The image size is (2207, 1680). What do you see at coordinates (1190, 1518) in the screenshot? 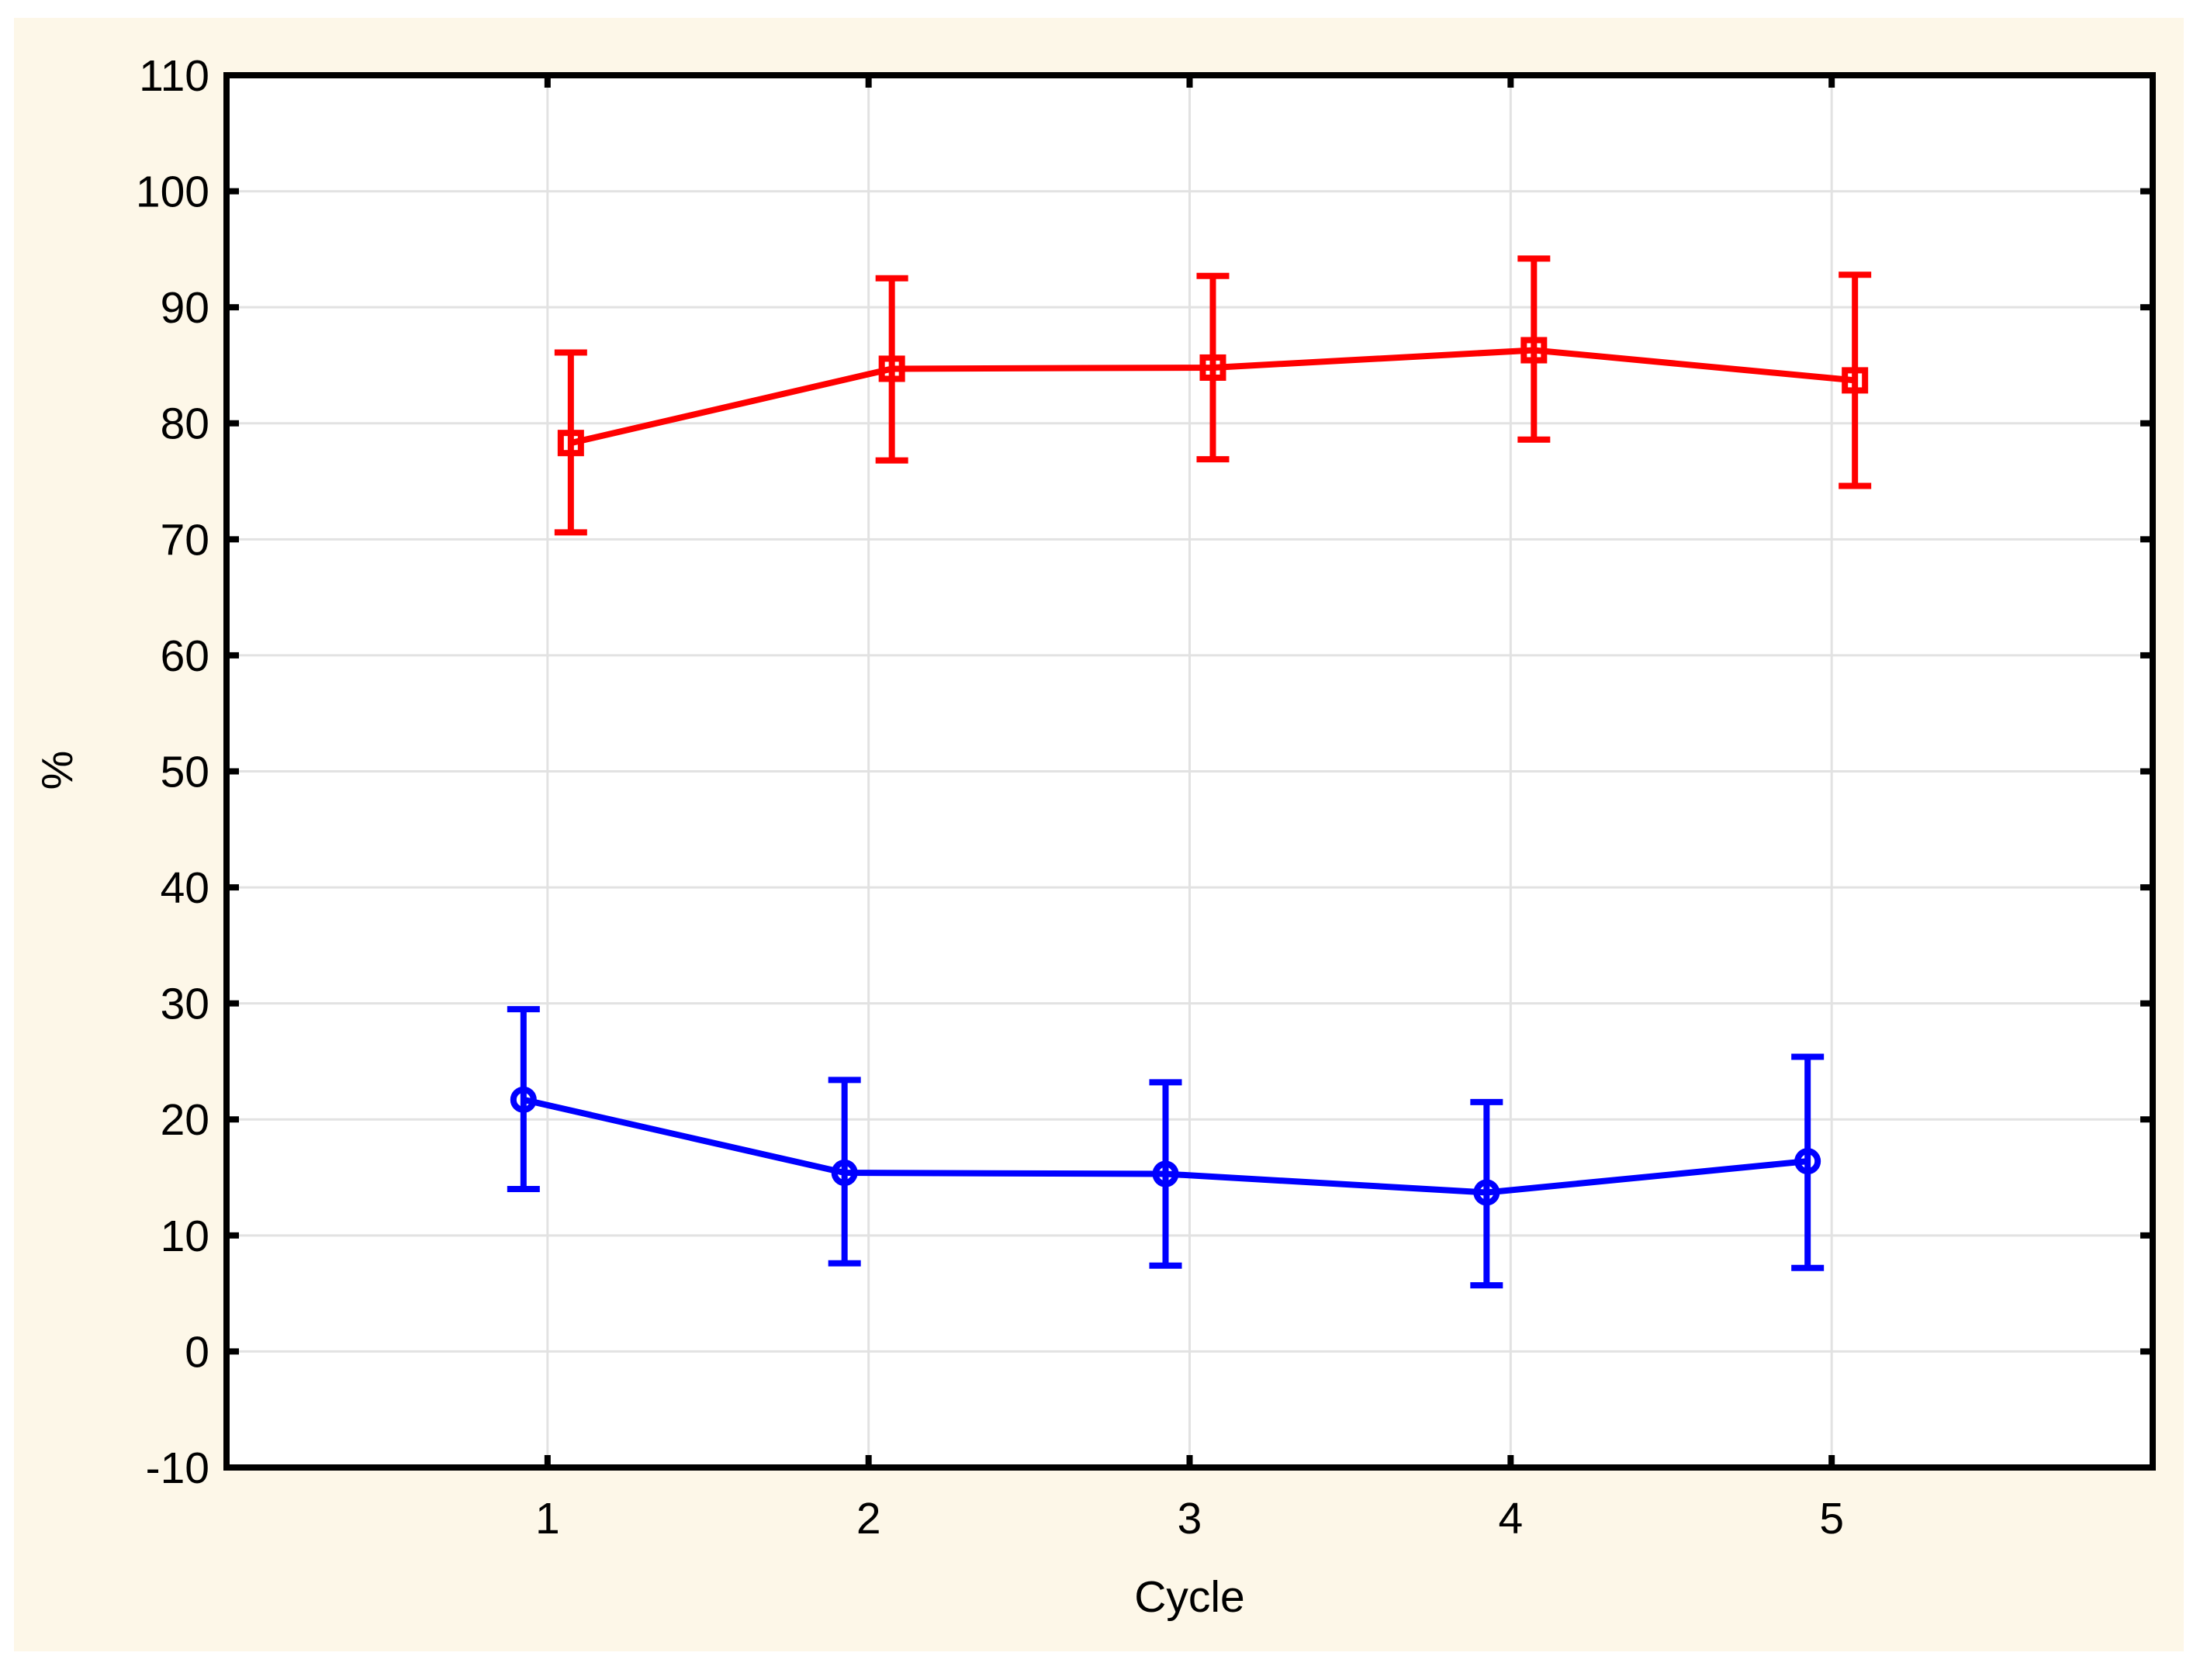
I see `x-tick-label: 3` at bounding box center [1190, 1518].